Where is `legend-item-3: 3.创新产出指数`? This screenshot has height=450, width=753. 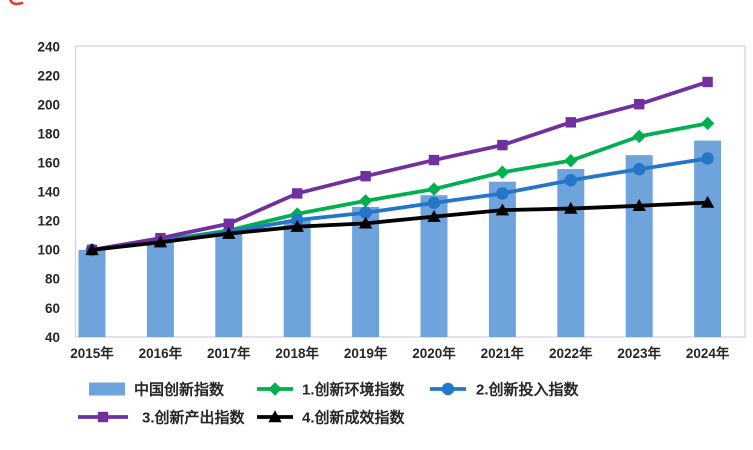 legend-item-3: 3.创新产出指数 is located at coordinates (162, 418).